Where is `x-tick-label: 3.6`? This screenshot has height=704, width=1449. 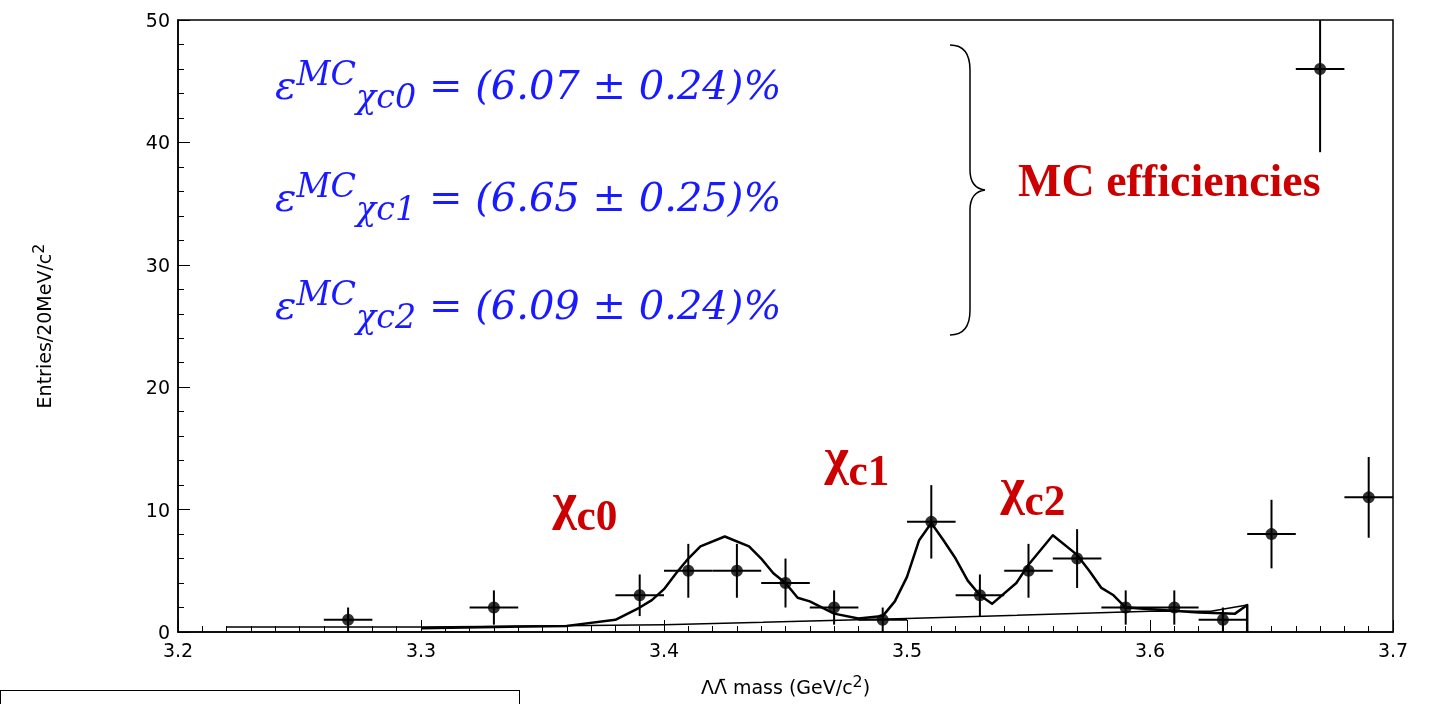 x-tick-label: 3.6 is located at coordinates (1150, 649).